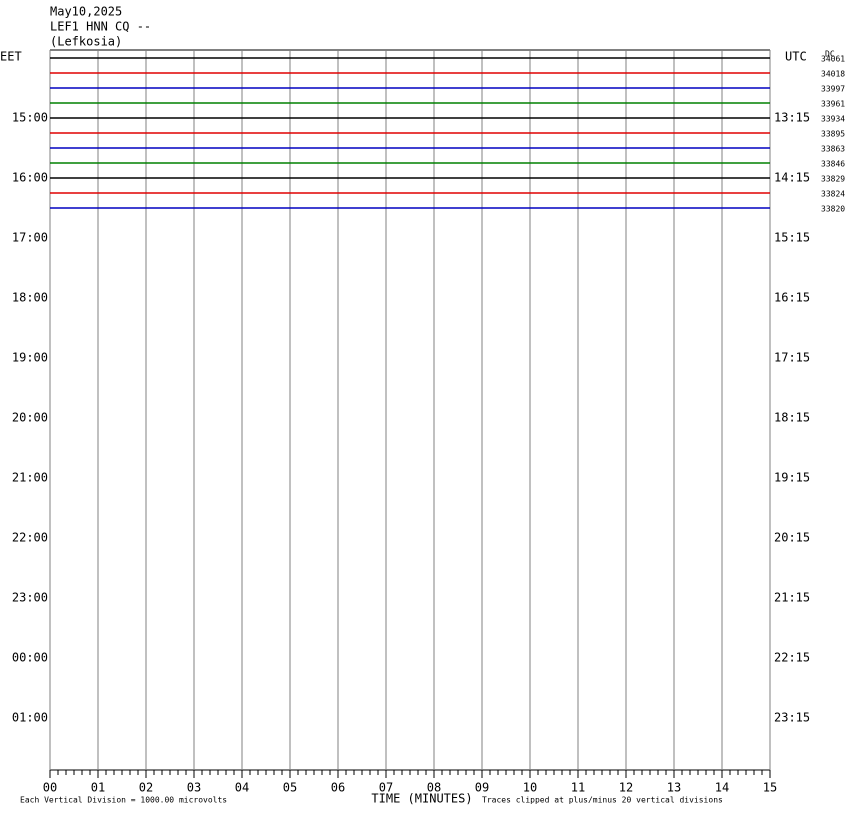 This screenshot has width=850, height=814. I want to click on utc-label: 20:15, so click(792, 538).